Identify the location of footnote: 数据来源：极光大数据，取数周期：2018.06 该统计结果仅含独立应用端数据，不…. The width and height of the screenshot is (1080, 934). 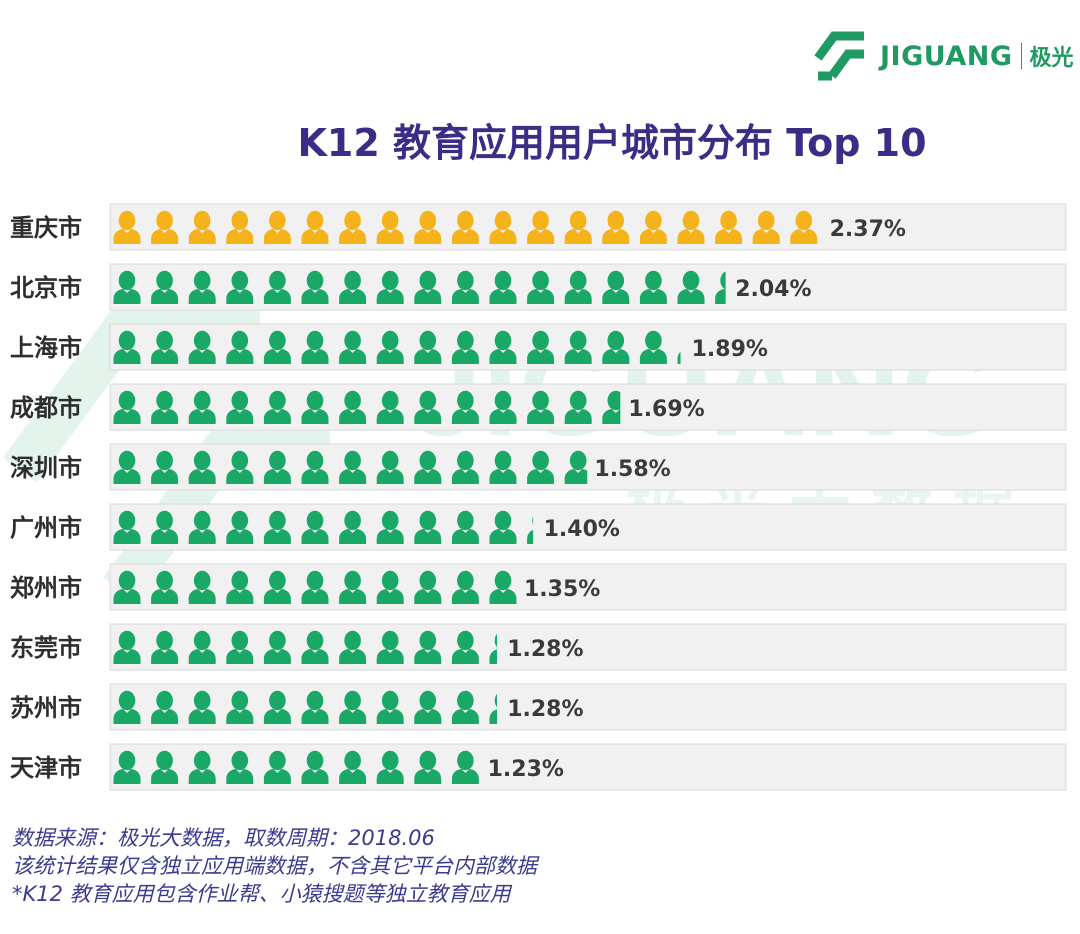
(274, 866).